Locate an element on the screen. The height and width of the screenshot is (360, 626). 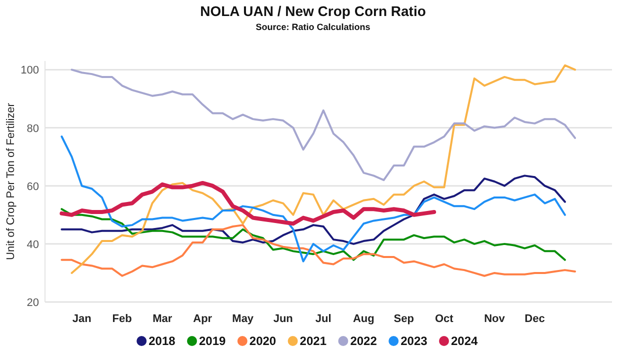
chart-subtitle: Source: Ratio Calculations is located at coordinates (313, 27).